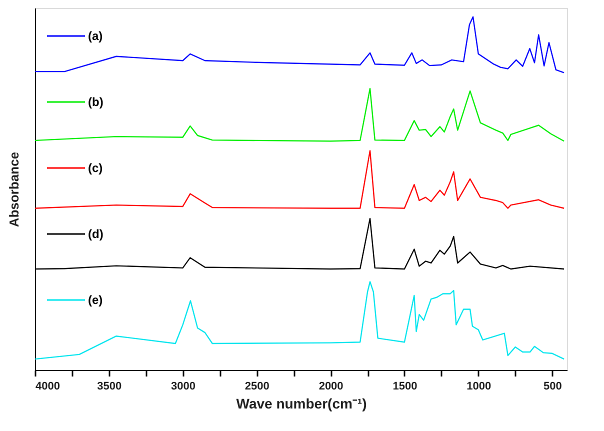 The image size is (604, 431). What do you see at coordinates (479, 386) in the screenshot?
I see `x-tick-label: 1000` at bounding box center [479, 386].